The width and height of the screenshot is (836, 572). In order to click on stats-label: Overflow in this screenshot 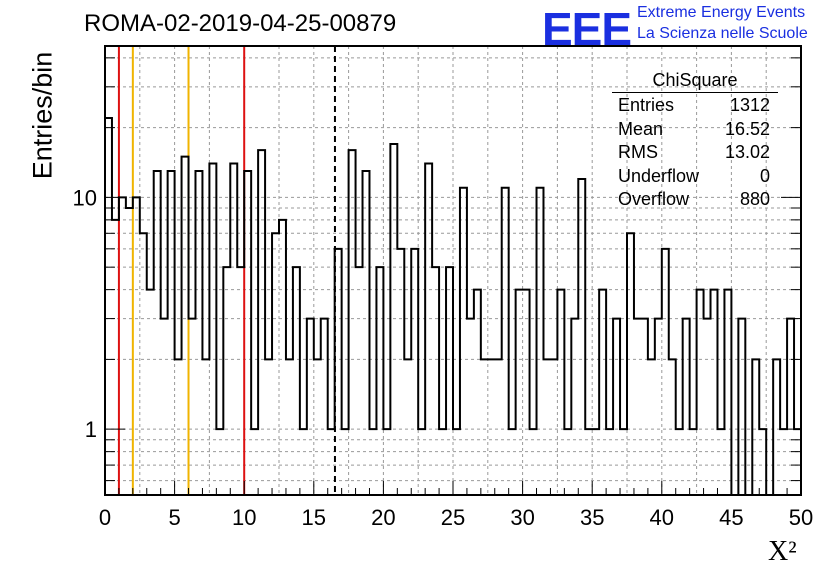, I will do `click(654, 199)`.